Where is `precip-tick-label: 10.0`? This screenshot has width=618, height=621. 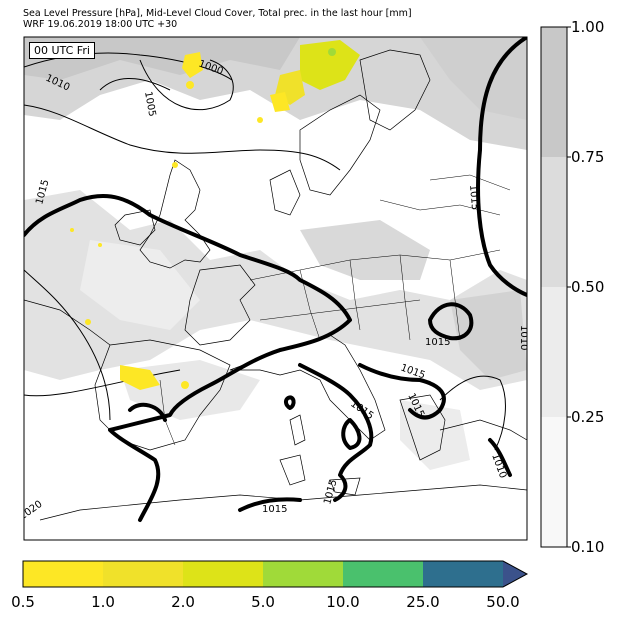 precip-tick-label: 10.0 is located at coordinates (343, 602).